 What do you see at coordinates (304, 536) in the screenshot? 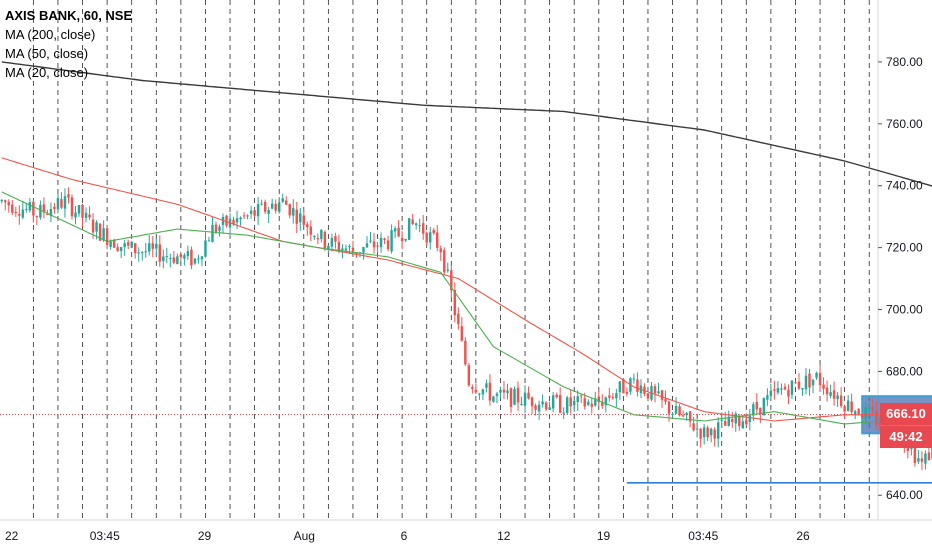
I see `x-tick-label: Aug` at bounding box center [304, 536].